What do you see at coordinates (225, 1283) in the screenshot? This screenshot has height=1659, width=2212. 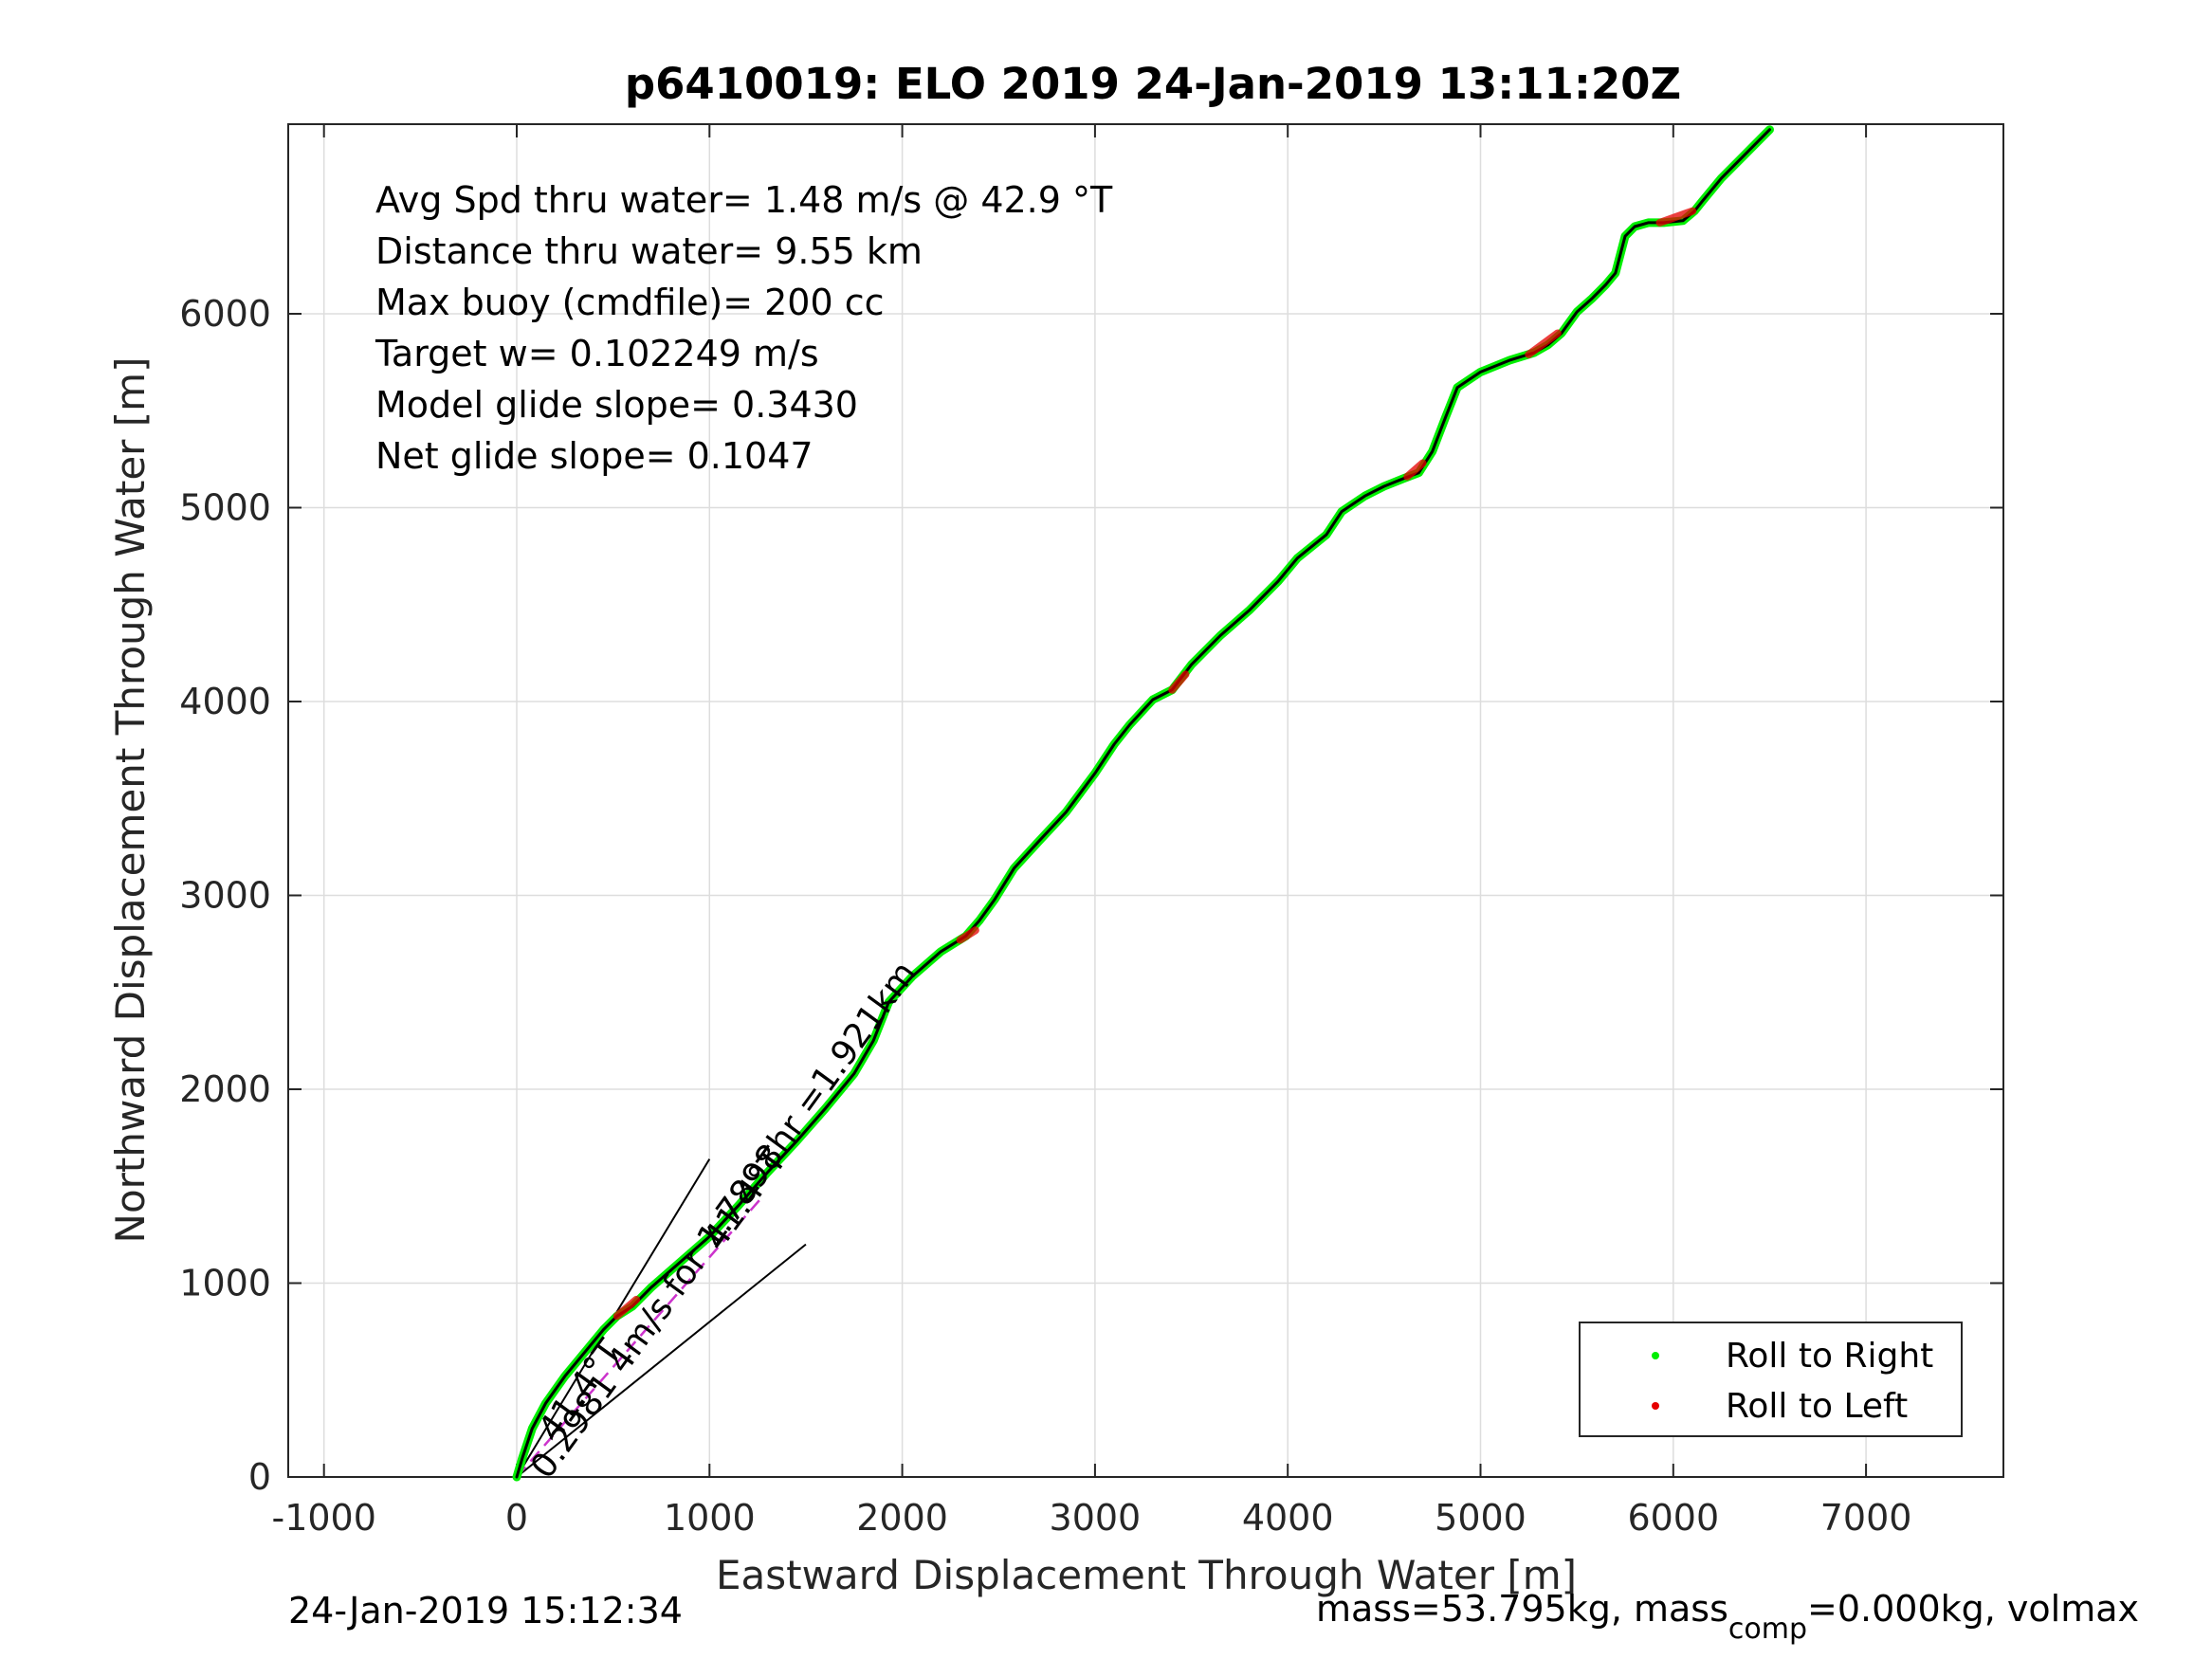 I see `y-tick-label: 1000` at bounding box center [225, 1283].